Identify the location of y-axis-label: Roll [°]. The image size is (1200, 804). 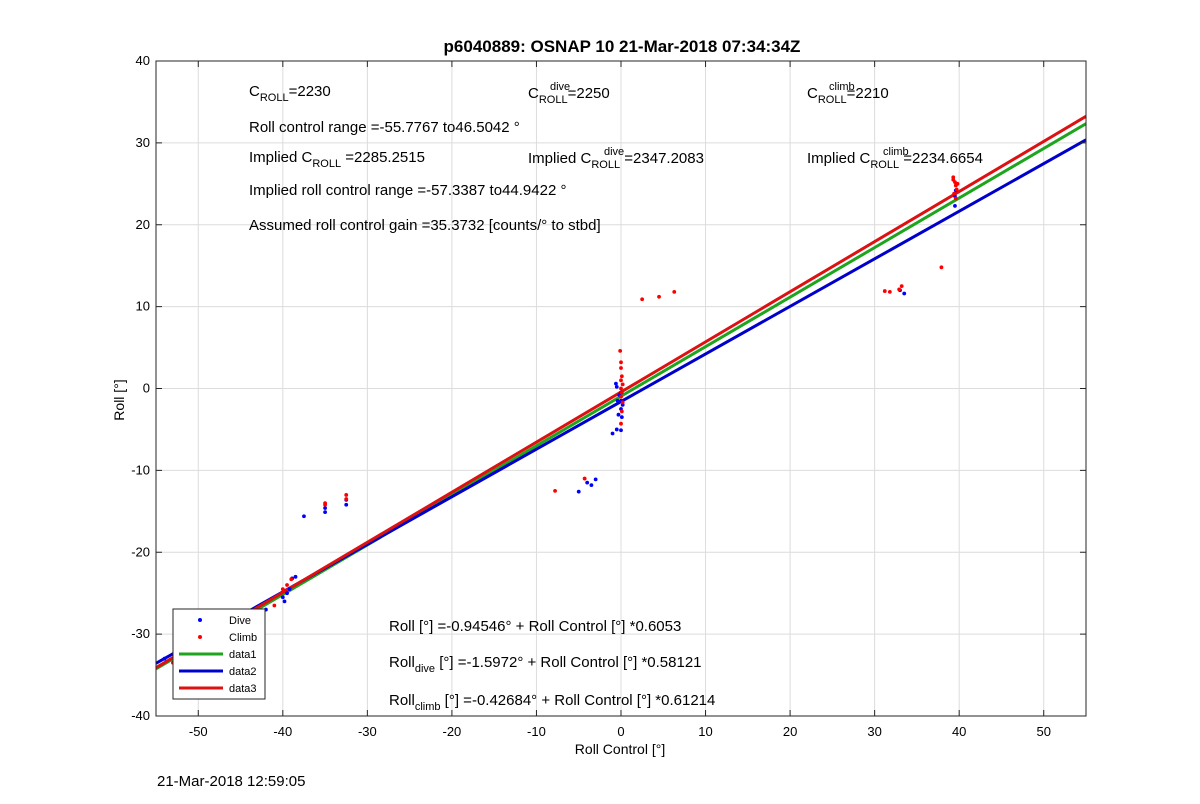
(119, 399).